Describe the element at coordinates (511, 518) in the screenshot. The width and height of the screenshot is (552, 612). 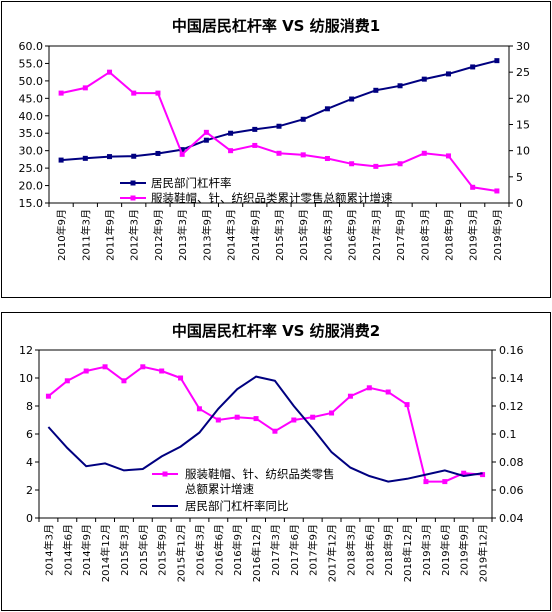
I see `y-right-tick-label: 0.04` at that location.